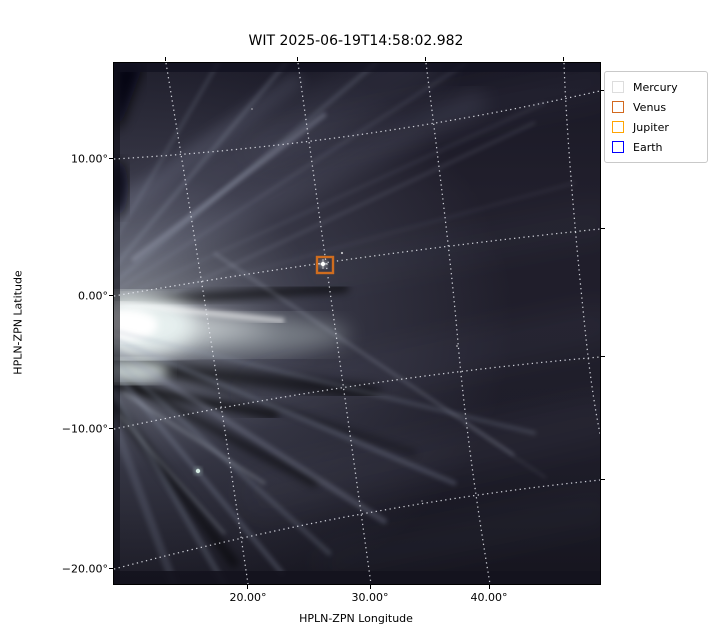  What do you see at coordinates (370, 597) in the screenshot?
I see `x-tick-label: 30.00°` at bounding box center [370, 597].